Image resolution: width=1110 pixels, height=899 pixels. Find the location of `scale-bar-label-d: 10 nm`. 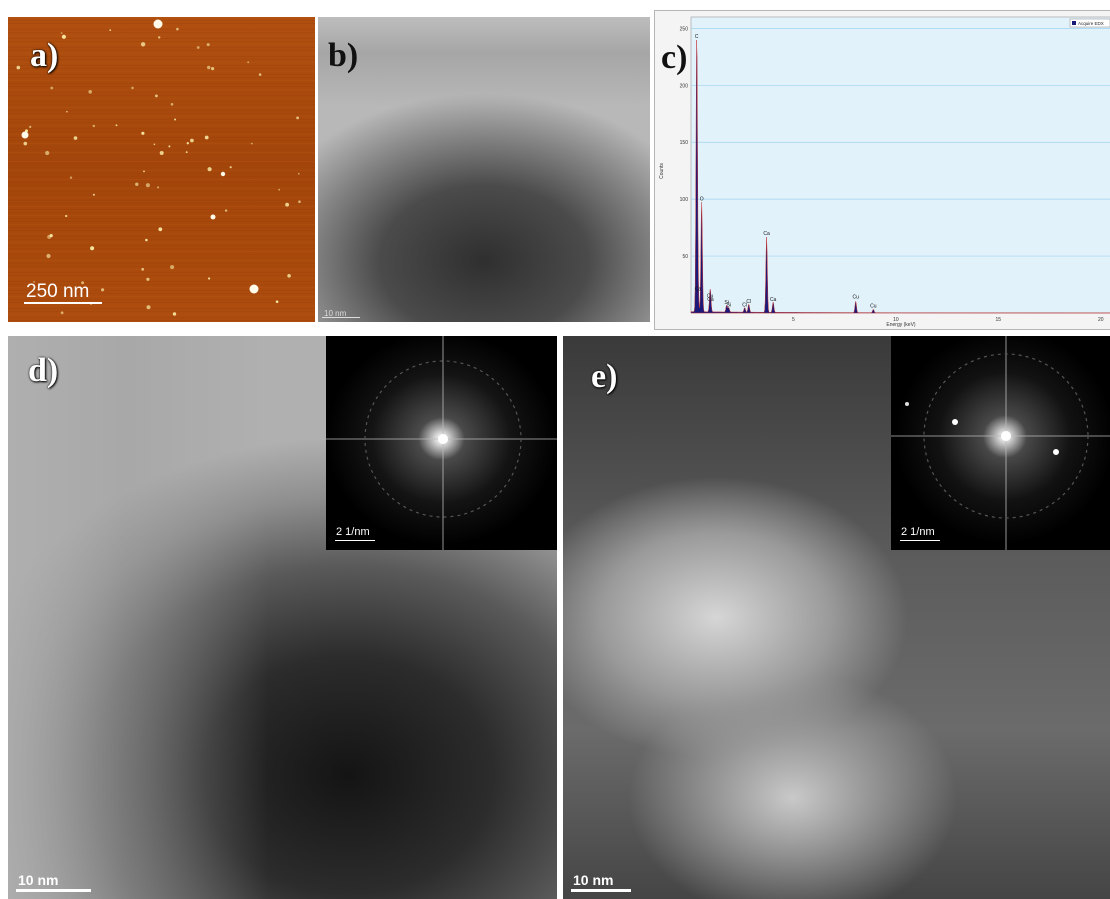

scale-bar-label-d: 10 nm is located at coordinates (38, 880).